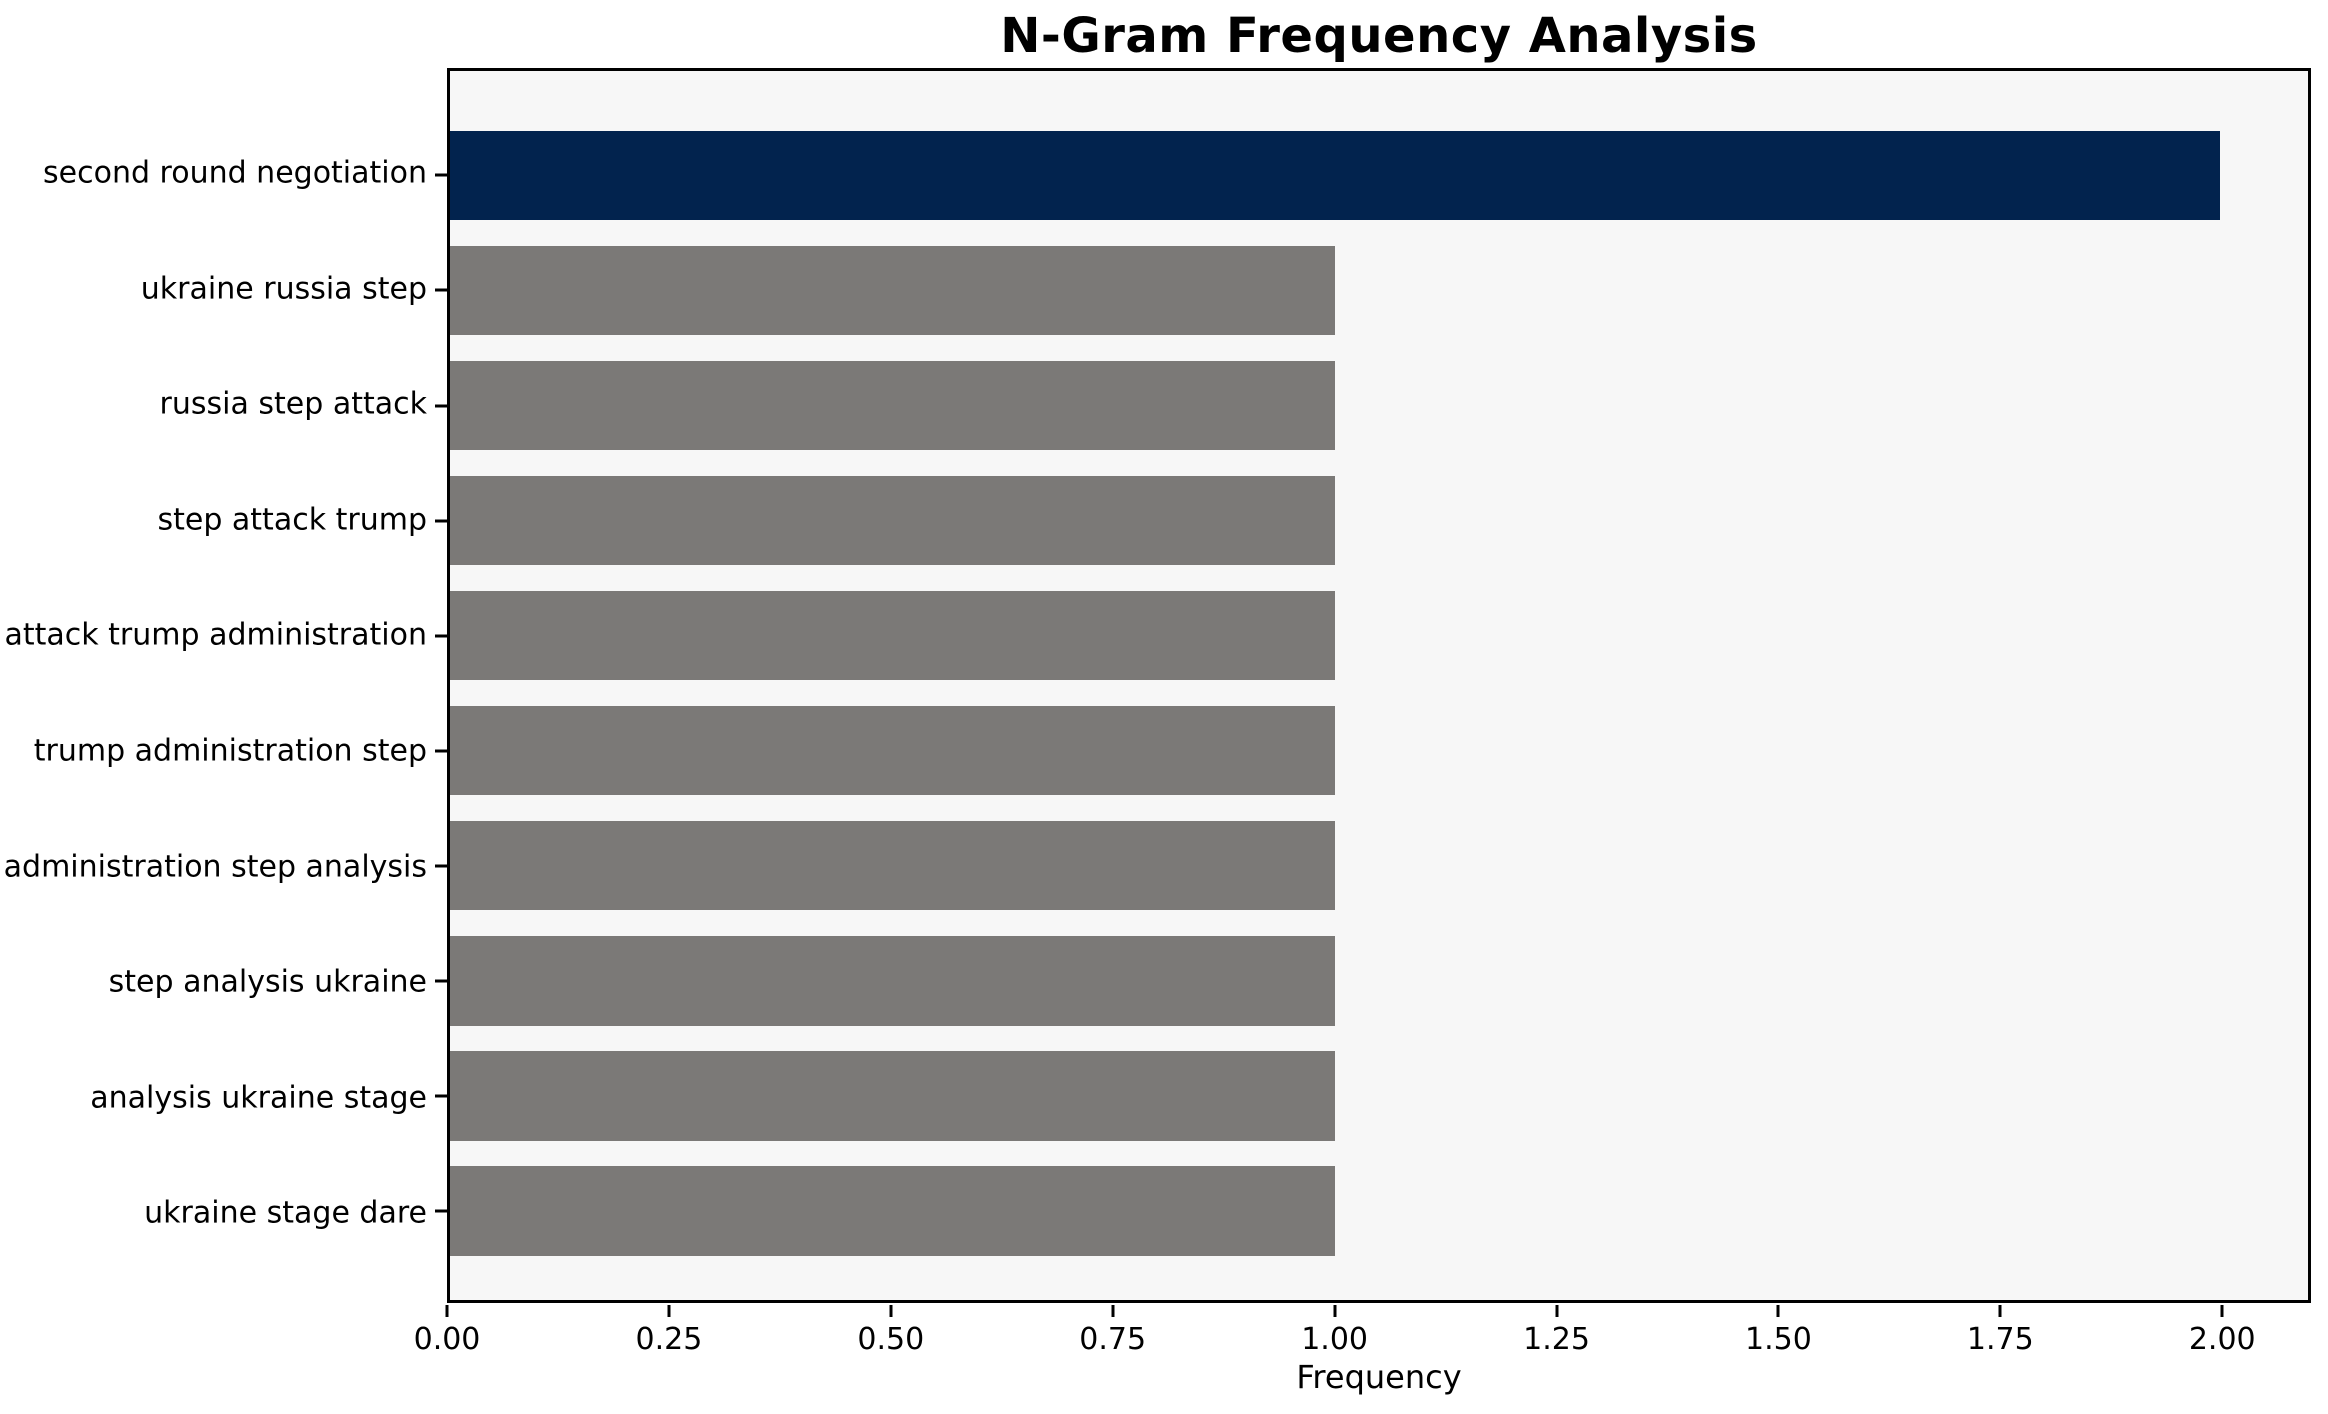  What do you see at coordinates (267, 982) in the screenshot?
I see `y-tick-label: step analysis ukraine` at bounding box center [267, 982].